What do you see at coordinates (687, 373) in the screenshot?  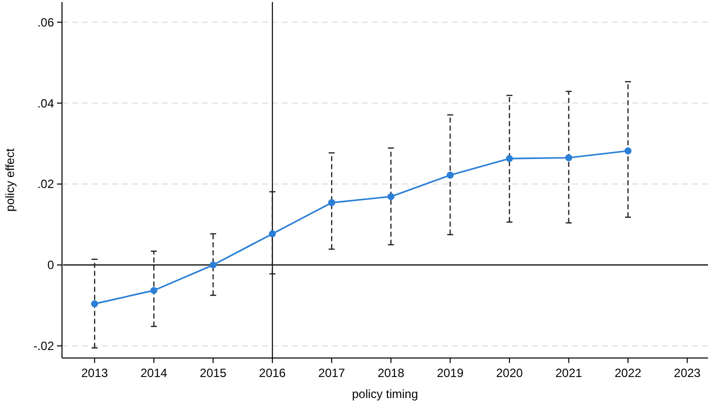 I see `x-tick-label: 2023` at bounding box center [687, 373].